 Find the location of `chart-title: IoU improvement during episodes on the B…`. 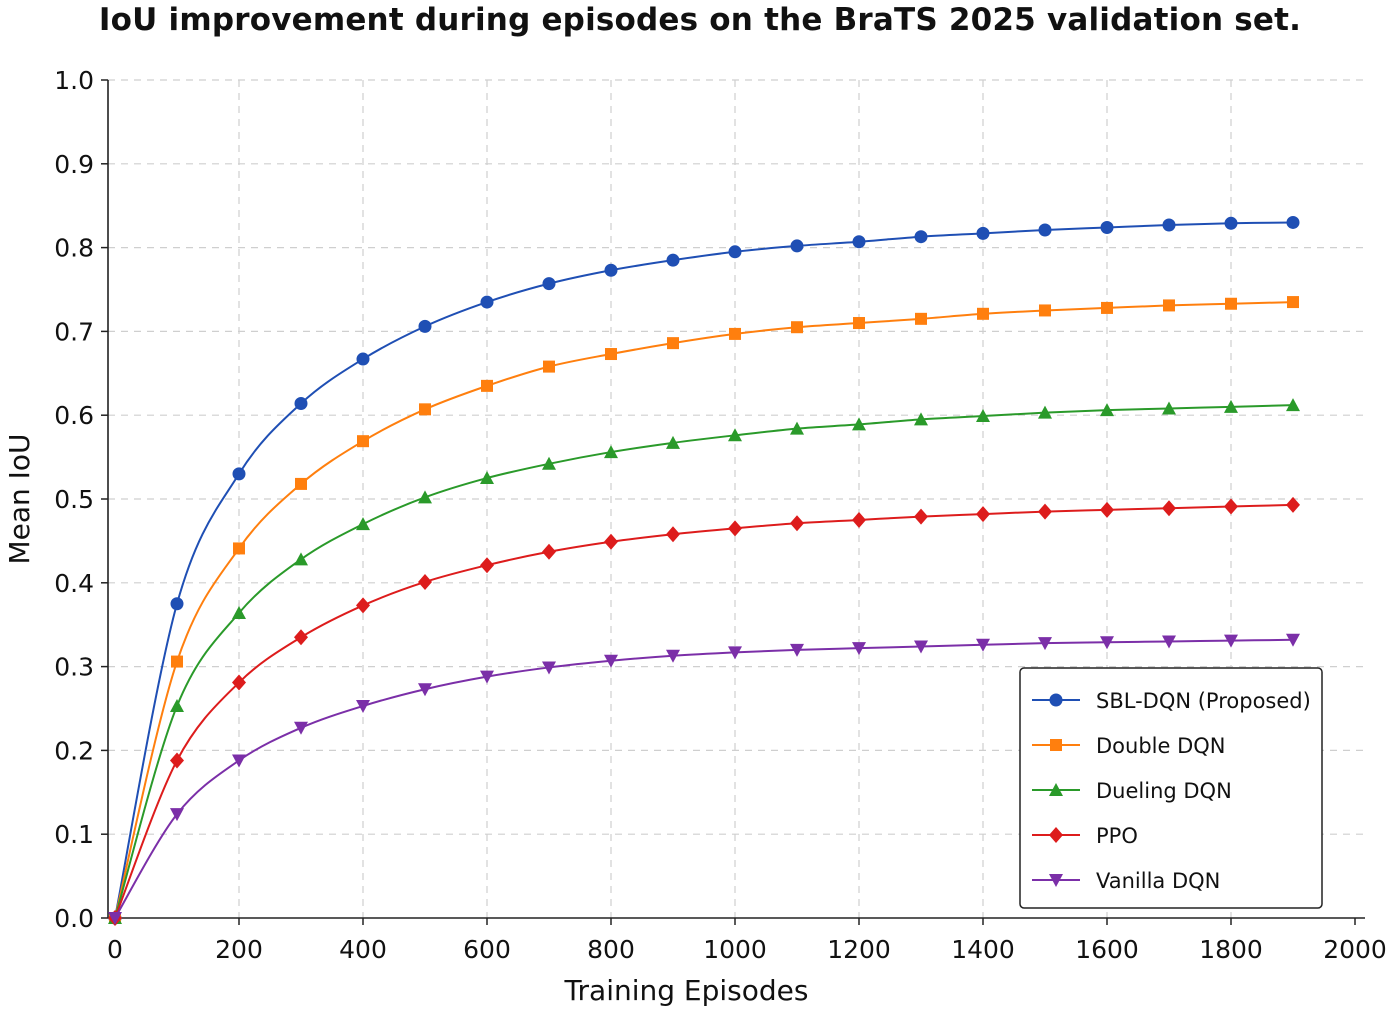

chart-title: IoU improvement during episodes on the B… is located at coordinates (700, 20).